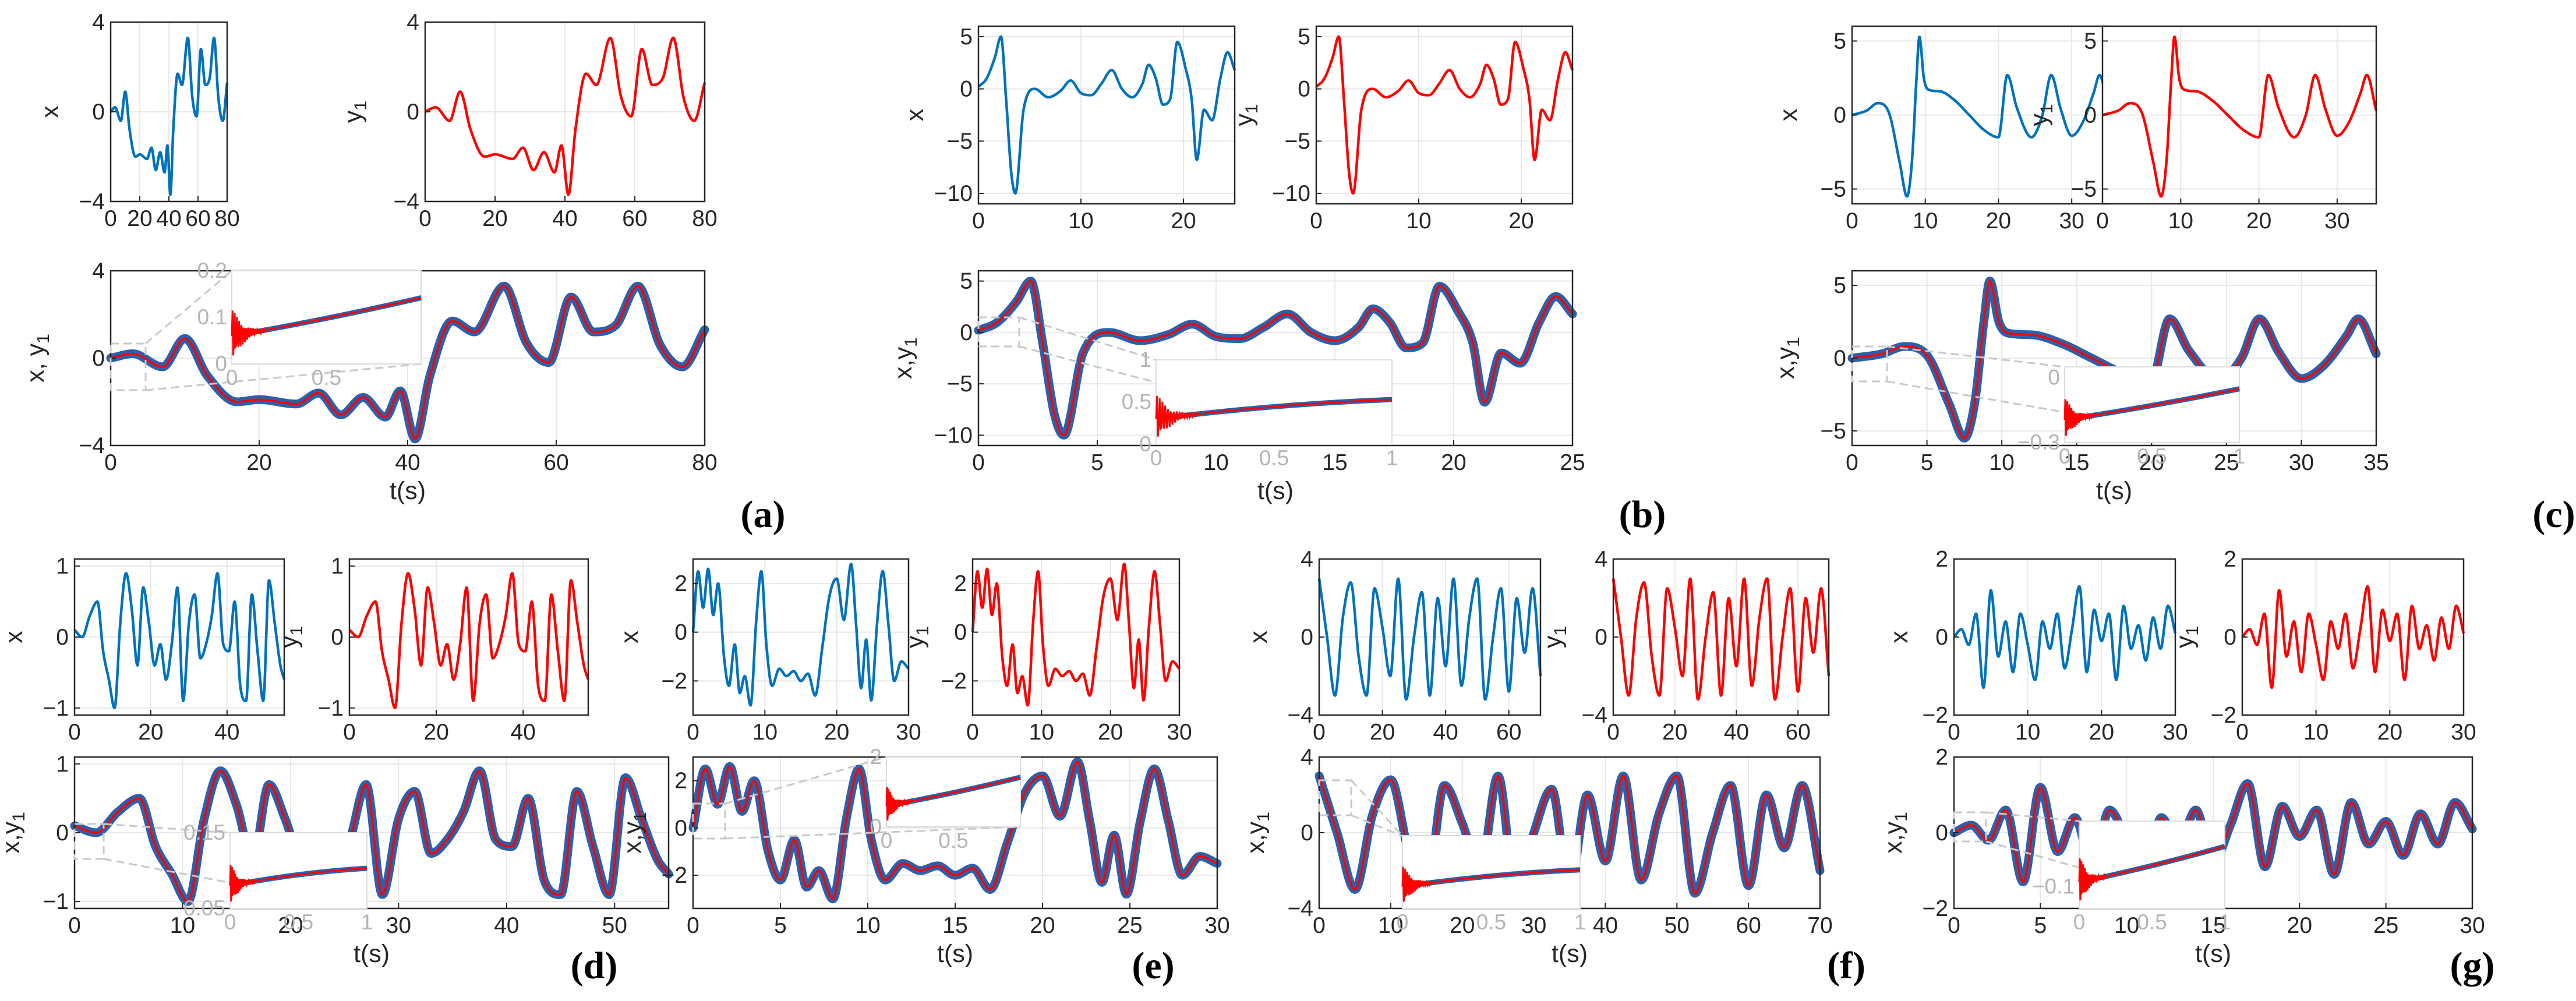 Image resolution: width=2576 pixels, height=1001 pixels. I want to click on y-tick-label: 1, so click(337, 566).